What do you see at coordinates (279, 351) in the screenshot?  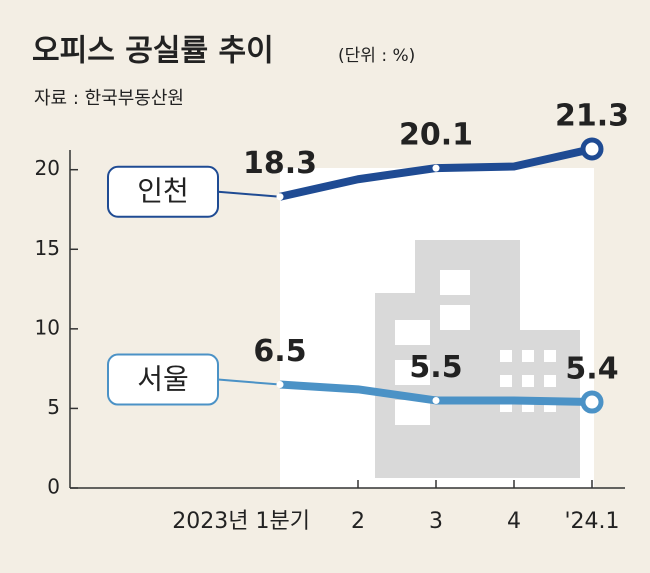 I see `data-label: 6.5` at bounding box center [279, 351].